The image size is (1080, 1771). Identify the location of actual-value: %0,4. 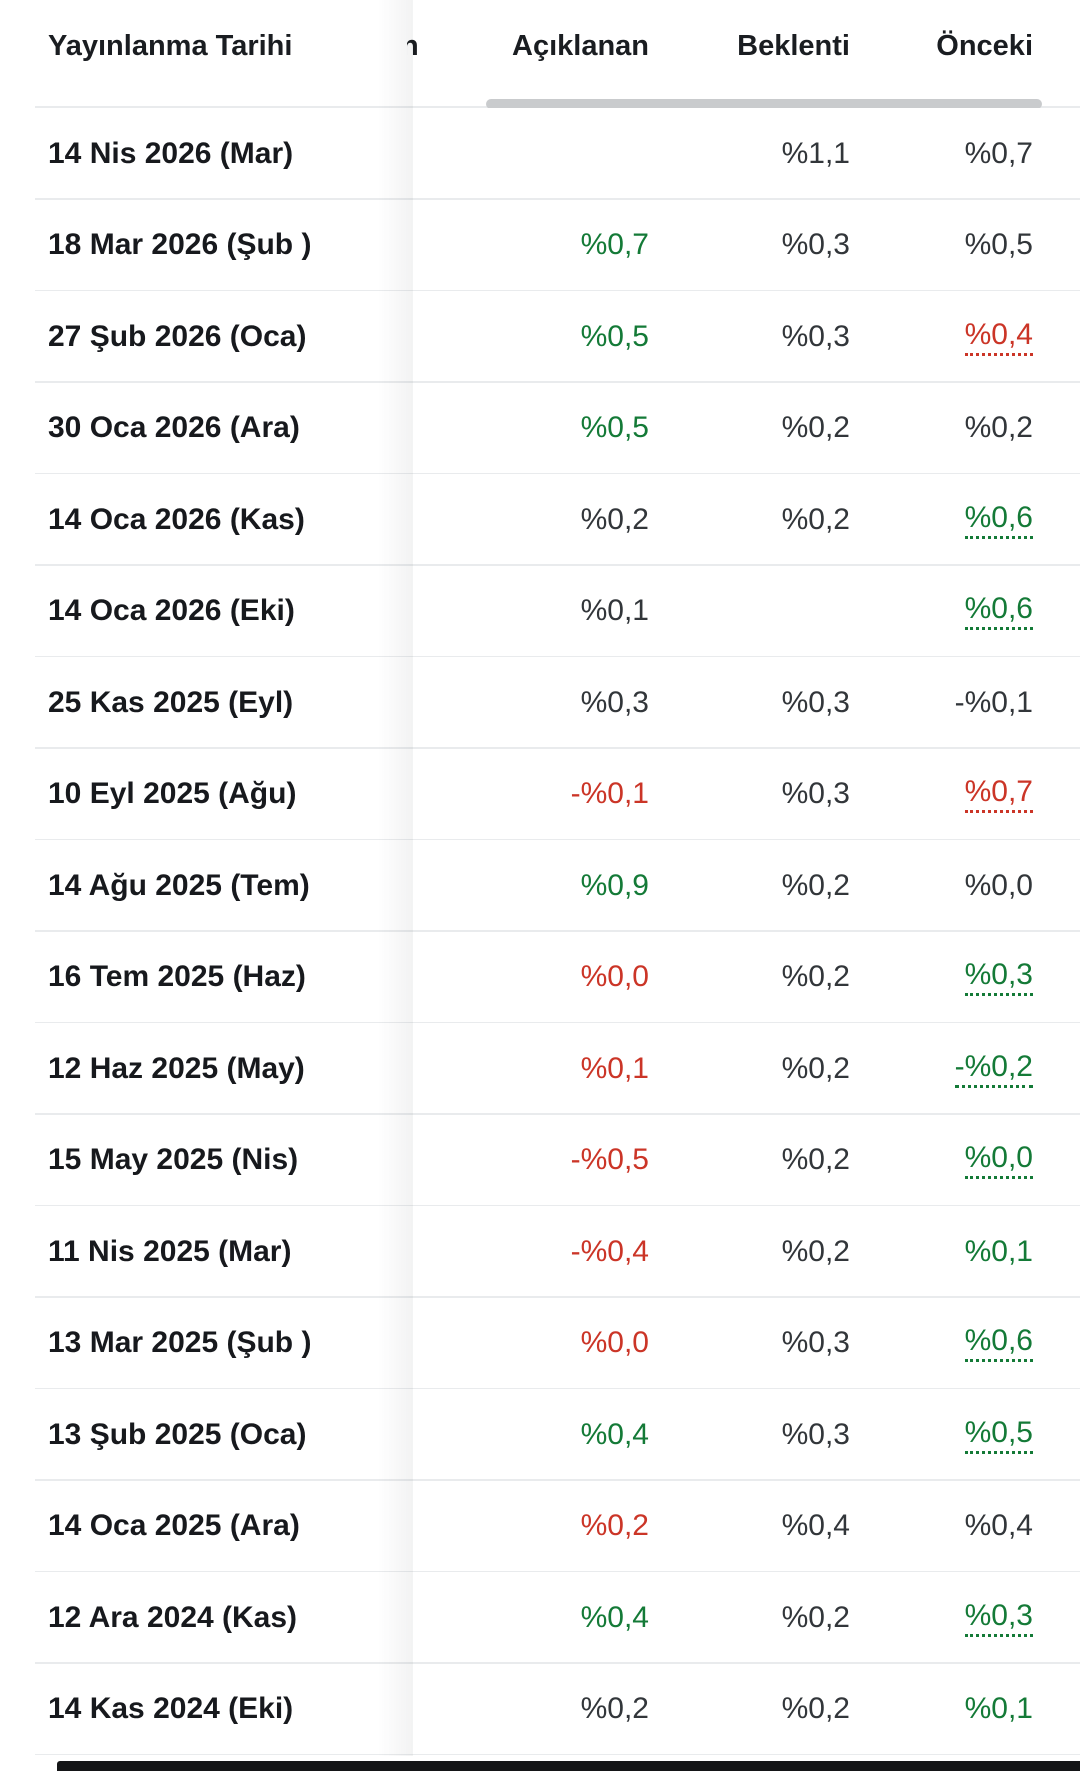
(614, 1617).